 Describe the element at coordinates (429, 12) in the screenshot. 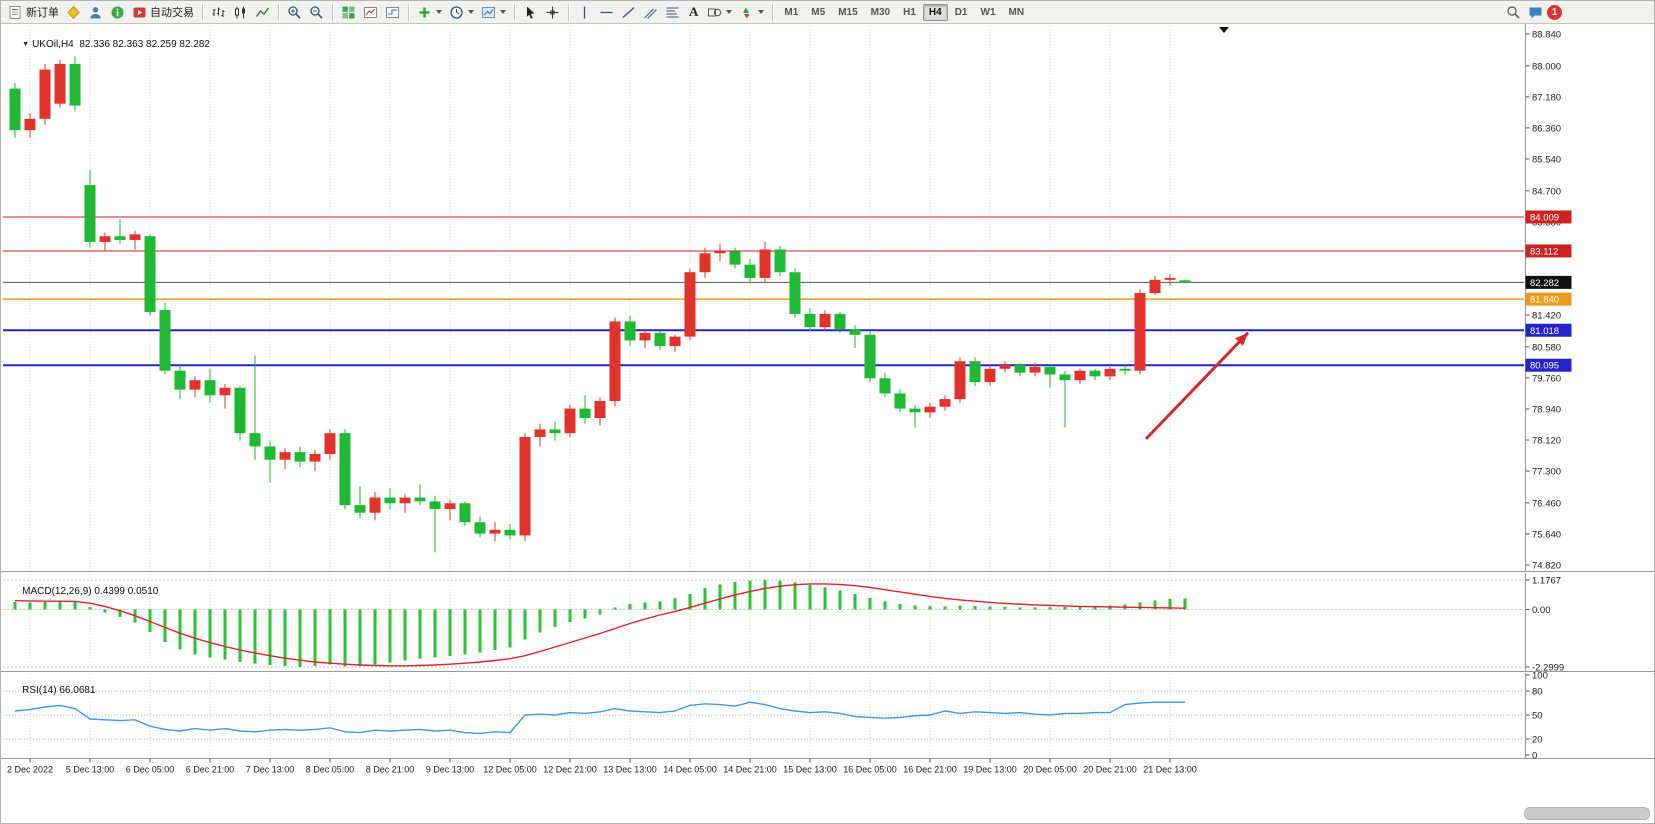

I see `add-indicator-button` at that location.